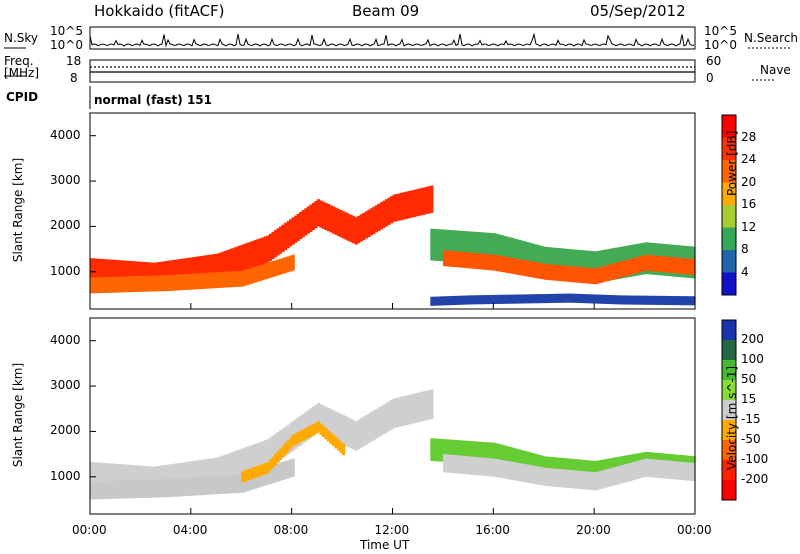  What do you see at coordinates (749, 204) in the screenshot?
I see `colorbar-tick-label: 16` at bounding box center [749, 204].